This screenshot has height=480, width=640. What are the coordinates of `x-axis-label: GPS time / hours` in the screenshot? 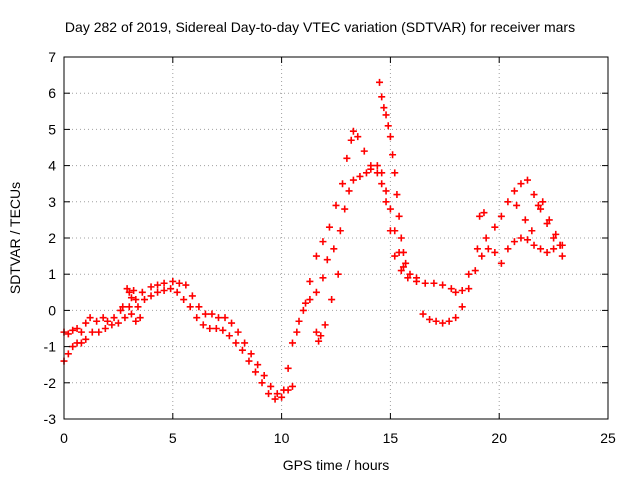 It's located at (336, 465).